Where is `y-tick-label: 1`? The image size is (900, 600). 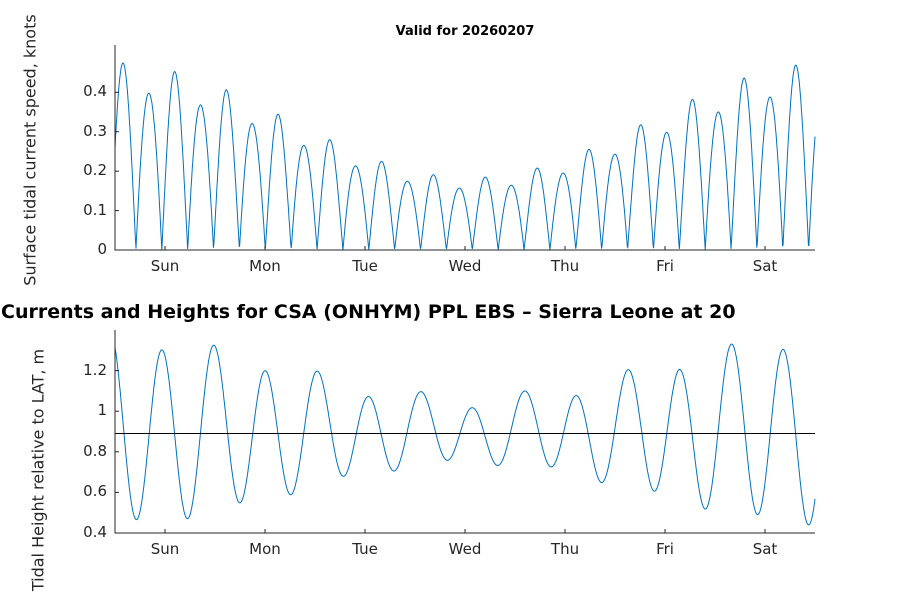 y-tick-label: 1 is located at coordinates (102, 410).